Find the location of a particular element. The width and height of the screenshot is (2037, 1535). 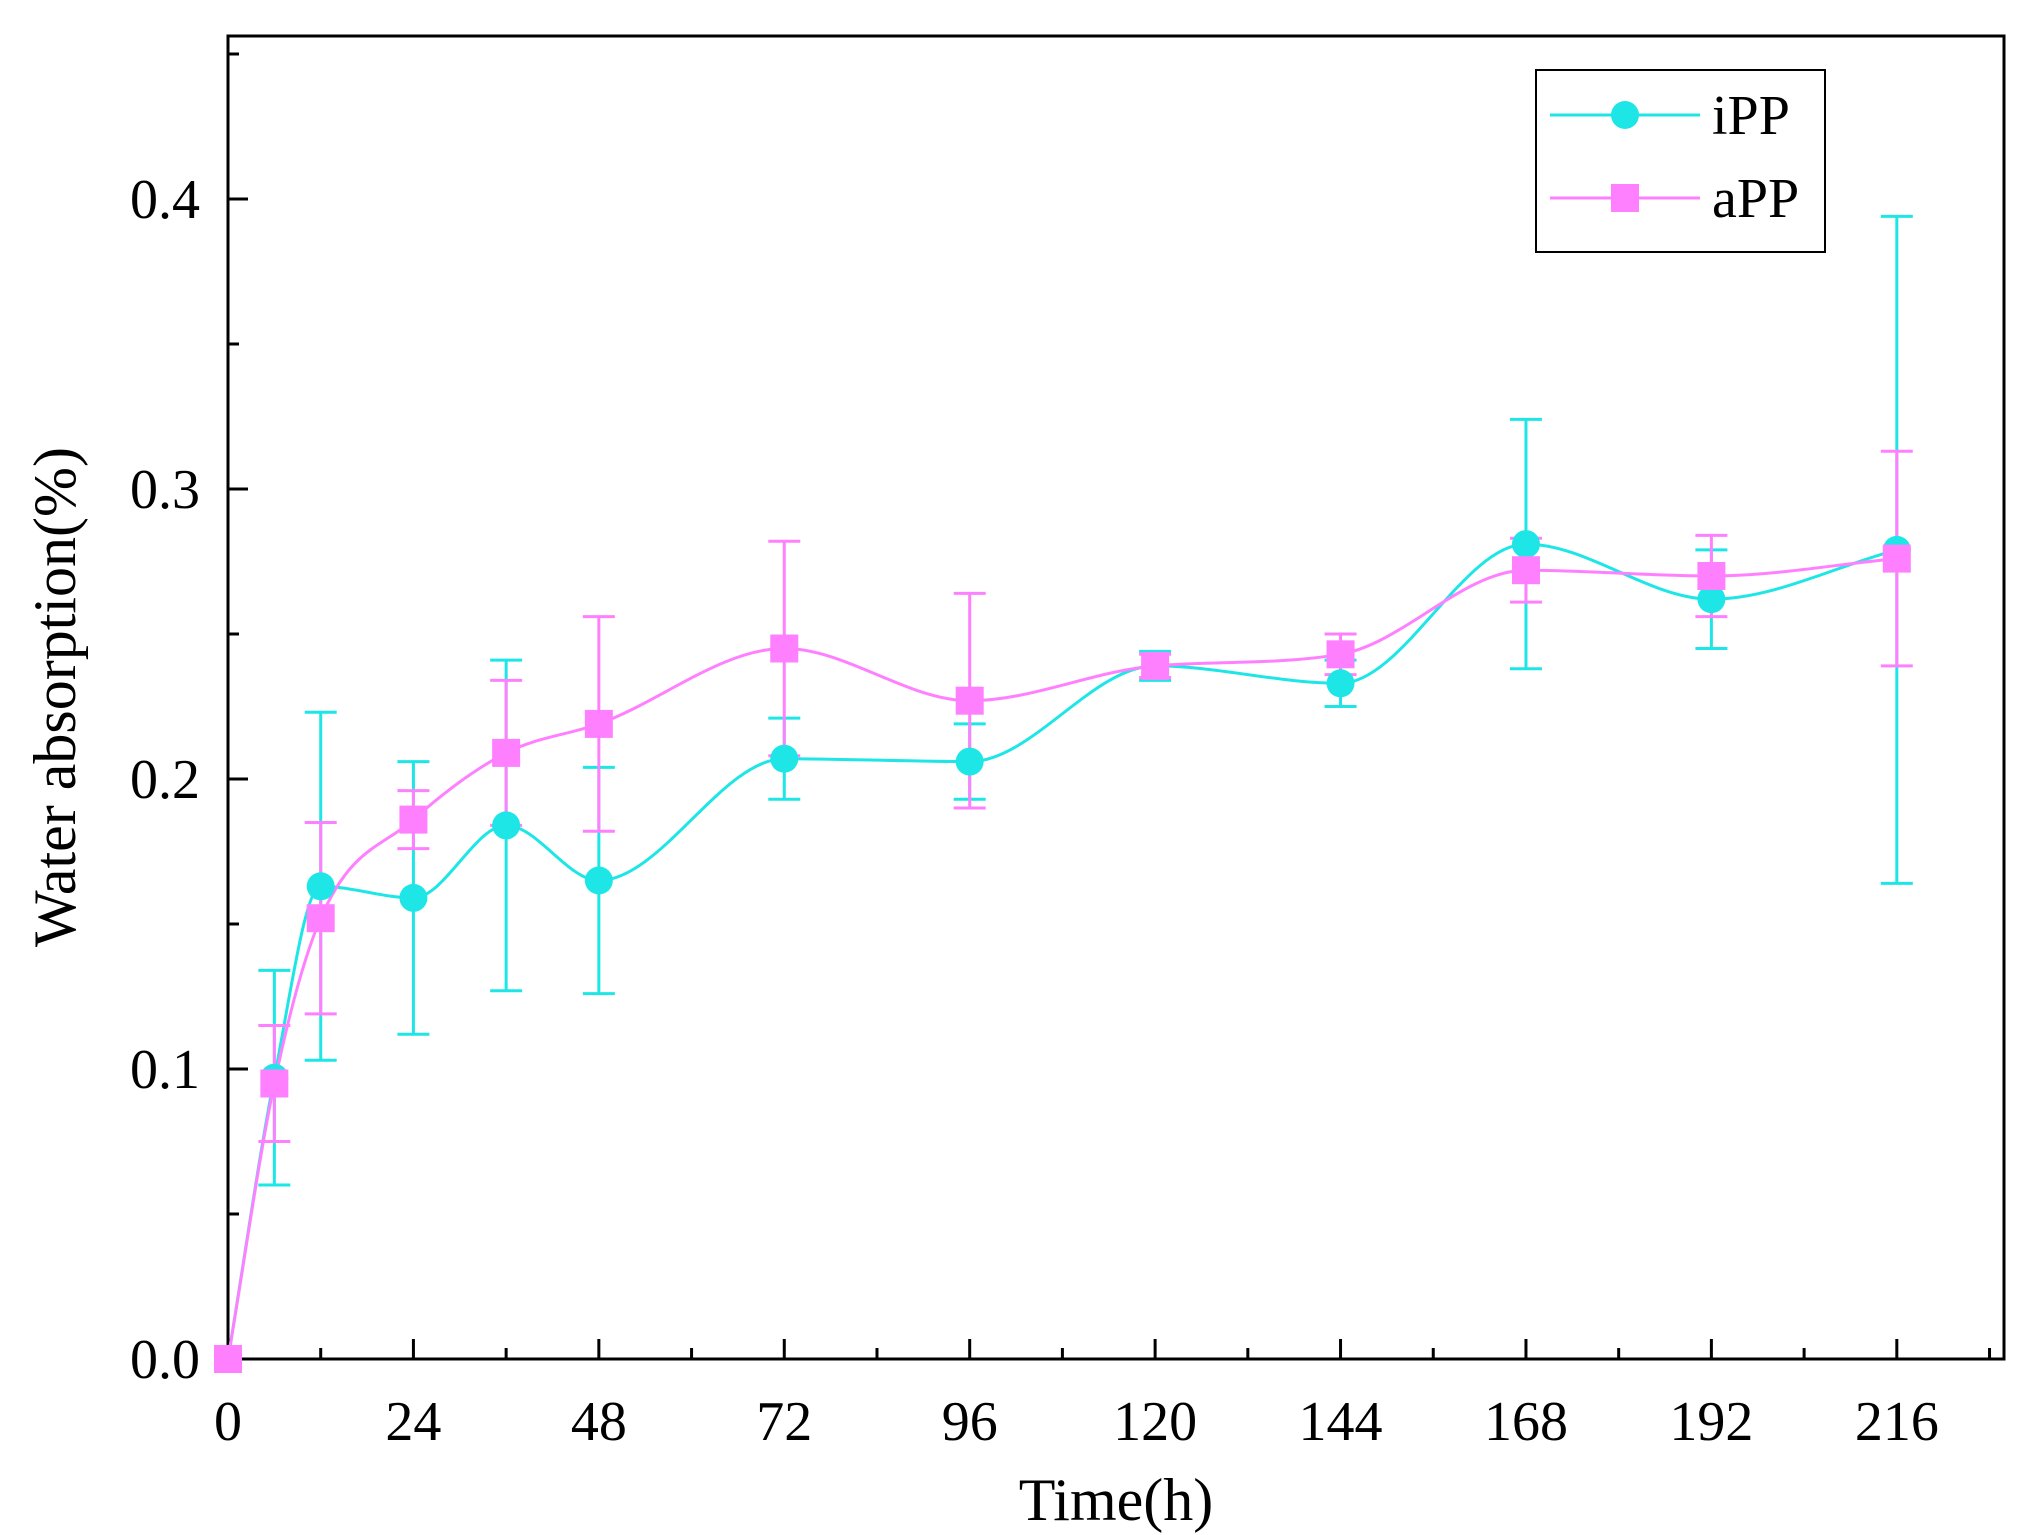

x-tick-label: 120 is located at coordinates (1155, 1422).